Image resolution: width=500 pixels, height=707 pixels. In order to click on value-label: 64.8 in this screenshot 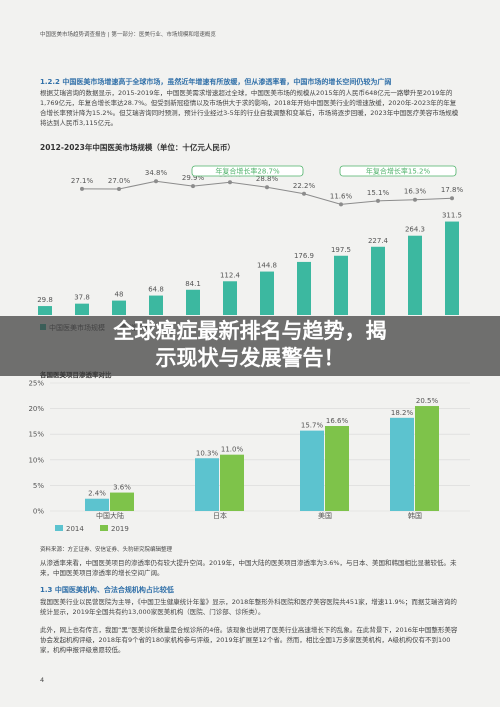, I will do `click(156, 290)`.